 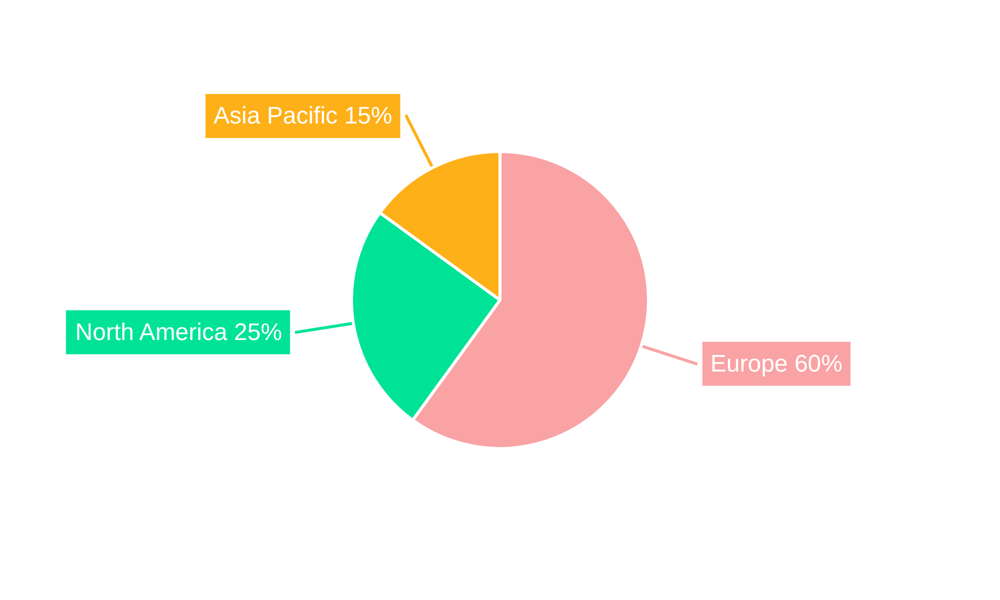 What do you see at coordinates (303, 116) in the screenshot?
I see `slice-label: Asia Pacific 15%` at bounding box center [303, 116].